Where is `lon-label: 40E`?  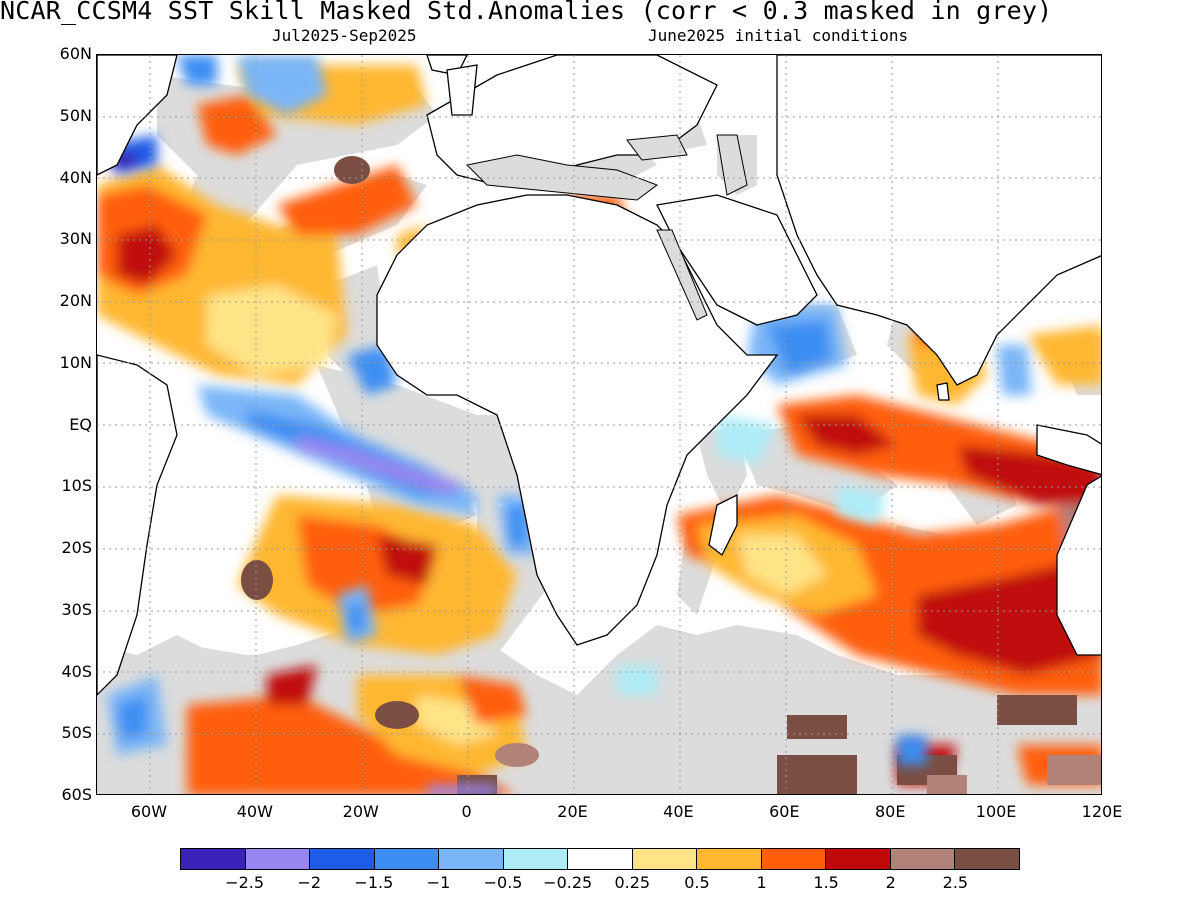
lon-label: 40E is located at coordinates (678, 811).